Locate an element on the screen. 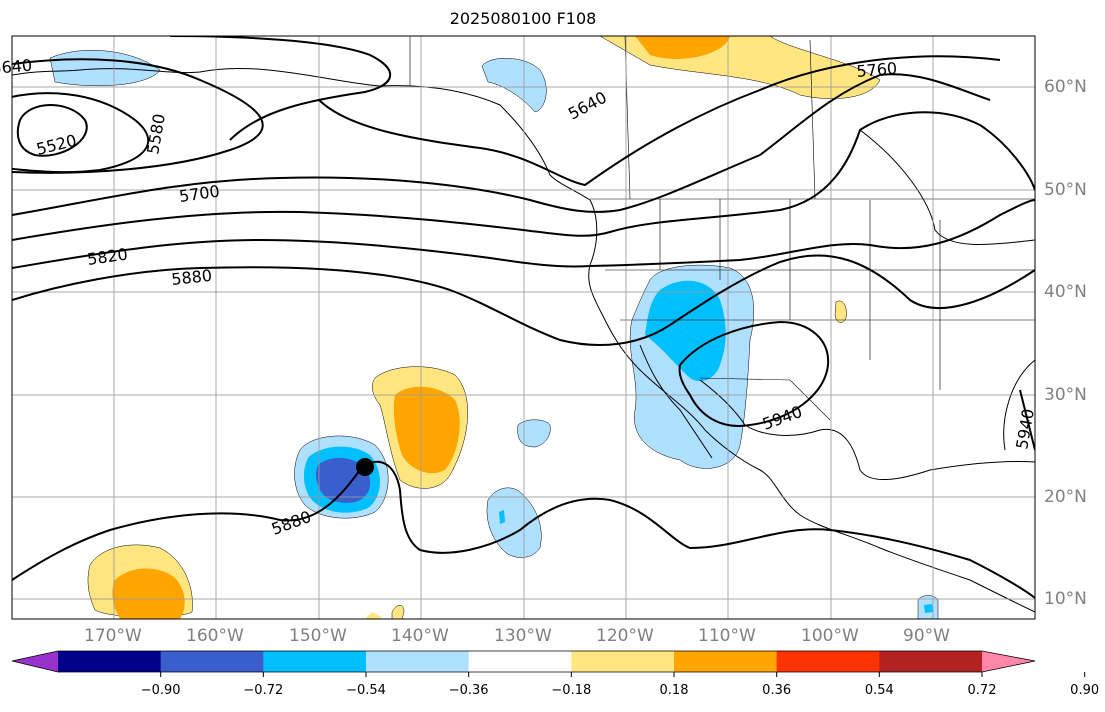 The width and height of the screenshot is (1105, 712). colorbar-extend-high is located at coordinates (1008, 661).